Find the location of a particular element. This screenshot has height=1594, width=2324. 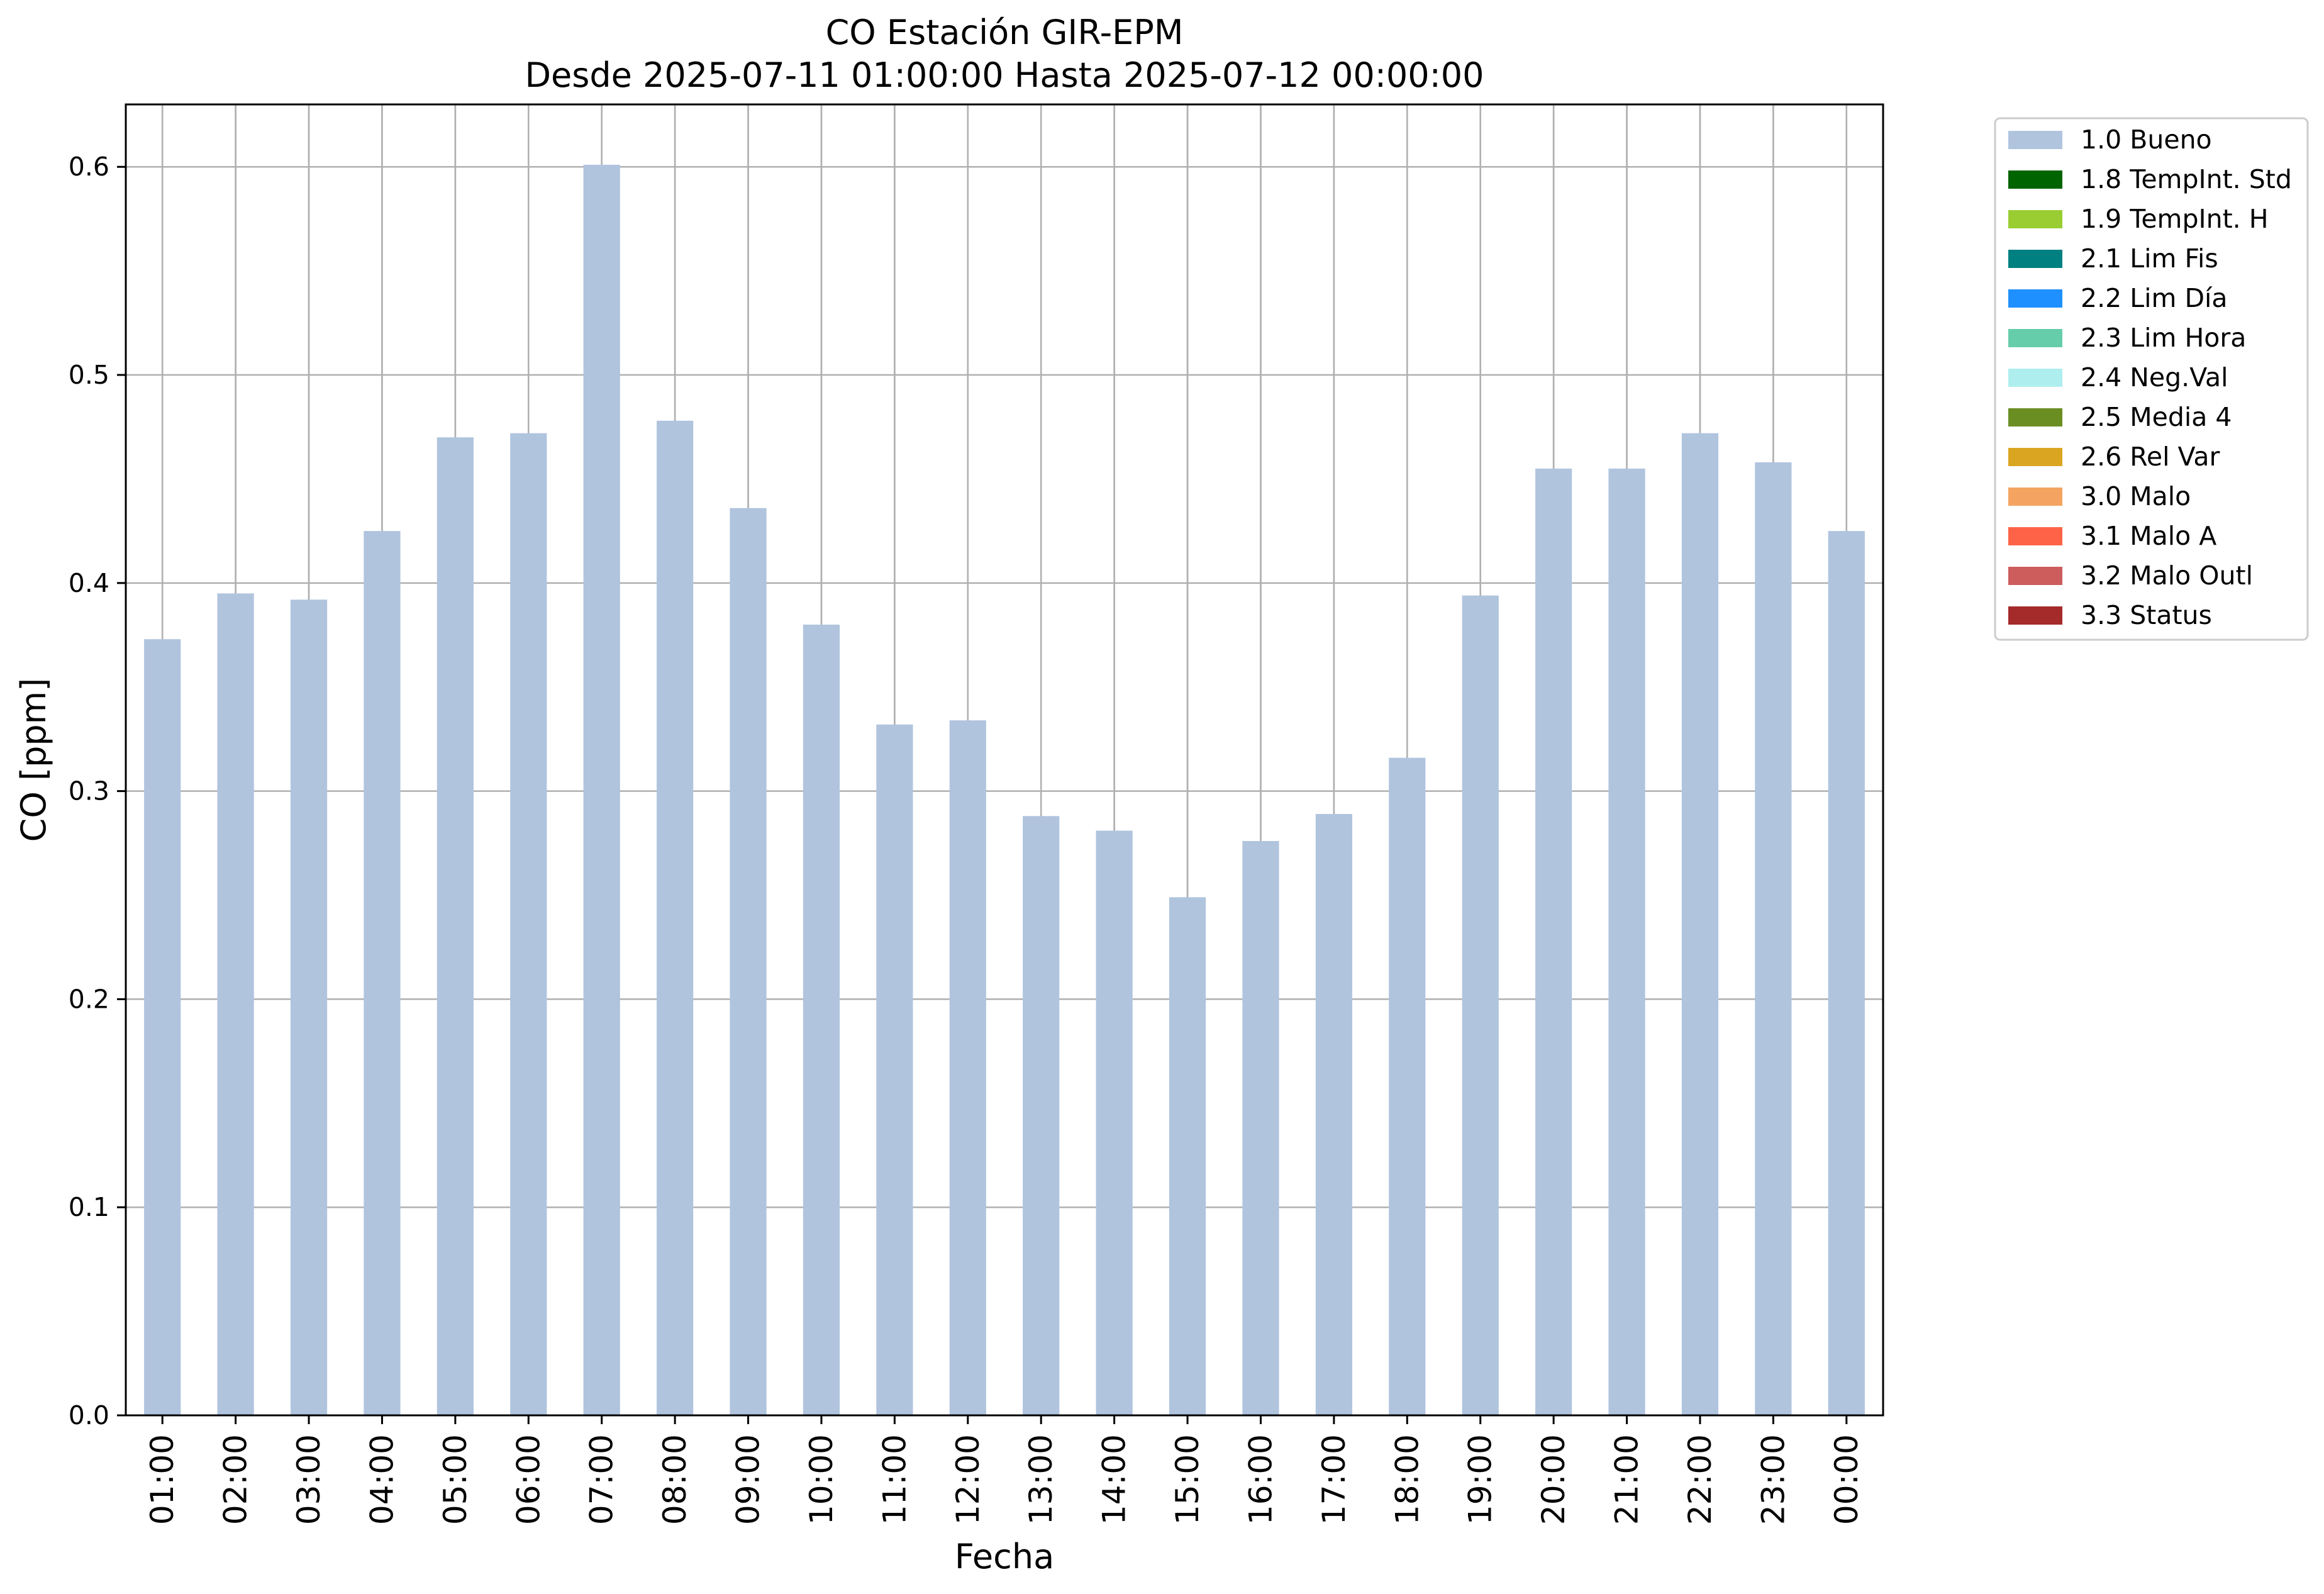

x-tick-label: 01:00 is located at coordinates (163, 1480).